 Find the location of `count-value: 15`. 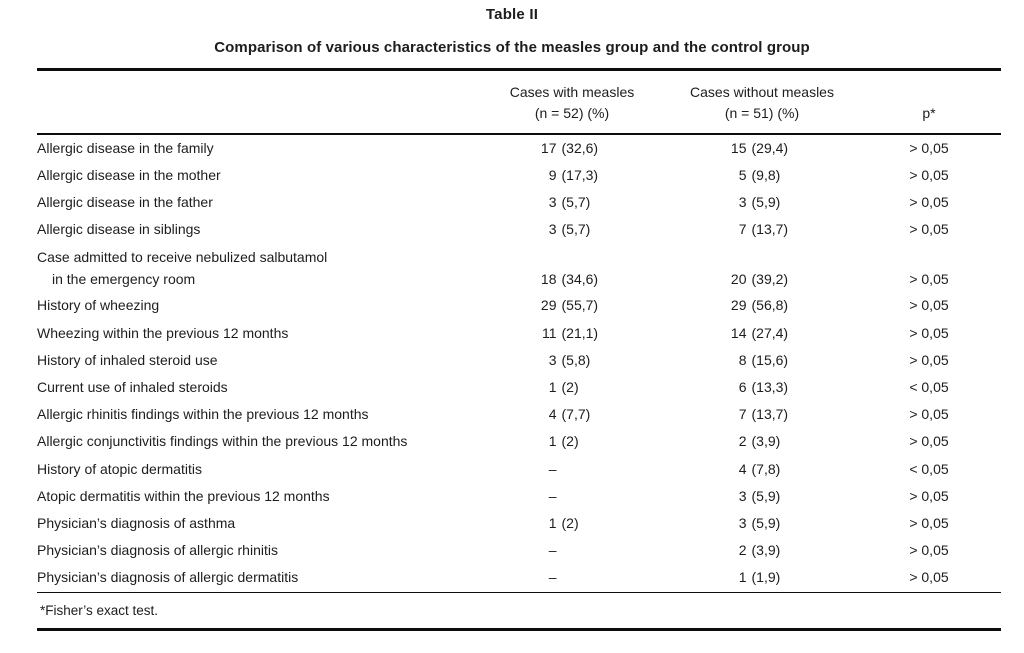

count-value: 15 is located at coordinates (738, 147).